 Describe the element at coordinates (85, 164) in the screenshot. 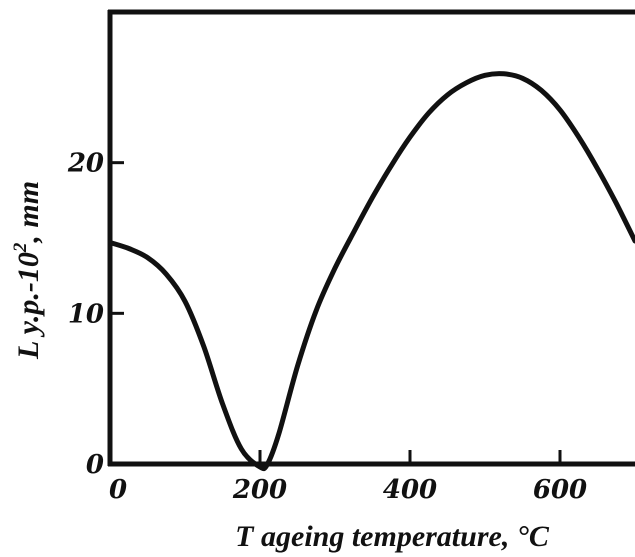

I see `y-tick-label: 20` at that location.